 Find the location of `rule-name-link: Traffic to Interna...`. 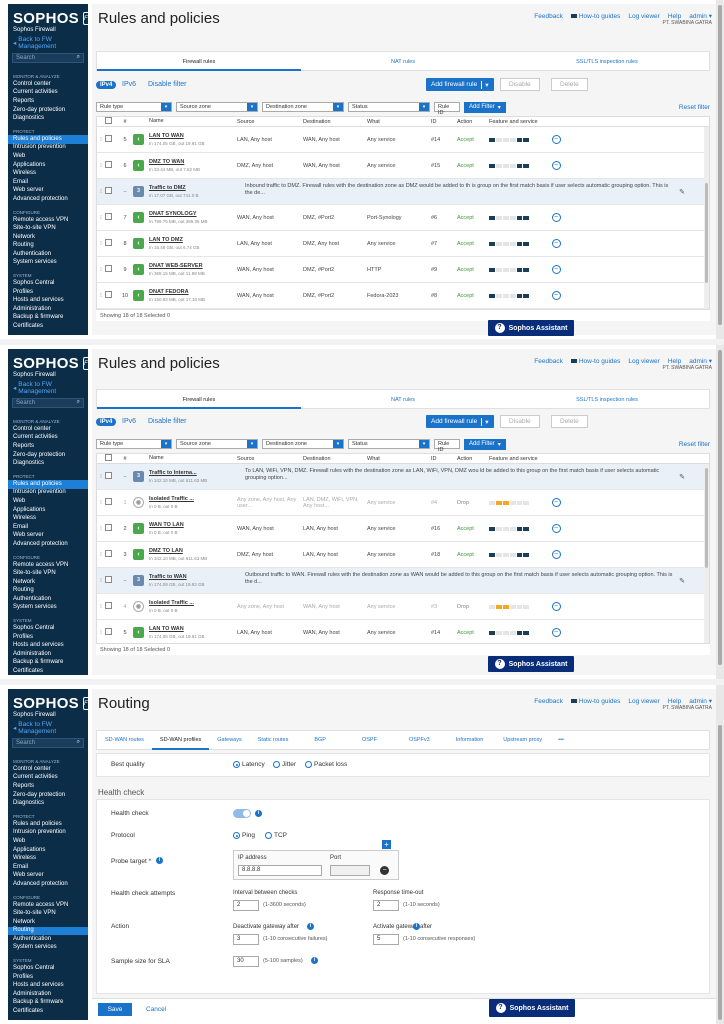

rule-name-link: Traffic to Interna... is located at coordinates (173, 472).